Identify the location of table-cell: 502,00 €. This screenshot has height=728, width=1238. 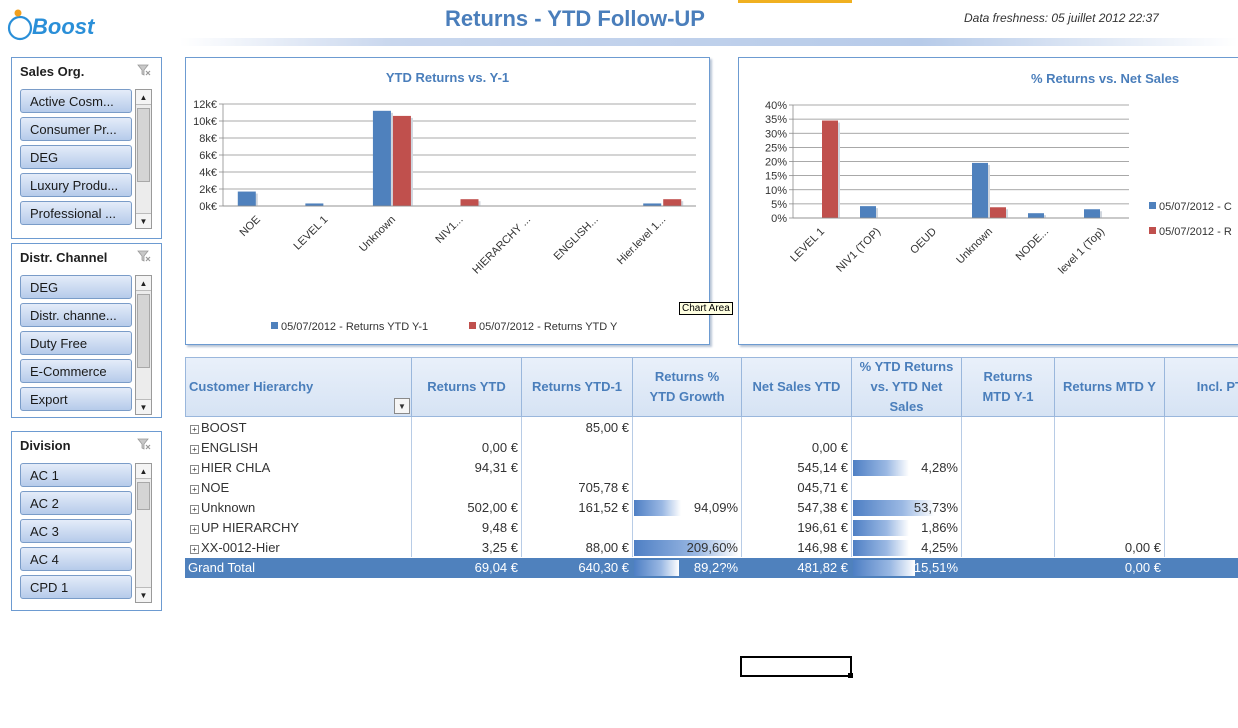
(492, 507).